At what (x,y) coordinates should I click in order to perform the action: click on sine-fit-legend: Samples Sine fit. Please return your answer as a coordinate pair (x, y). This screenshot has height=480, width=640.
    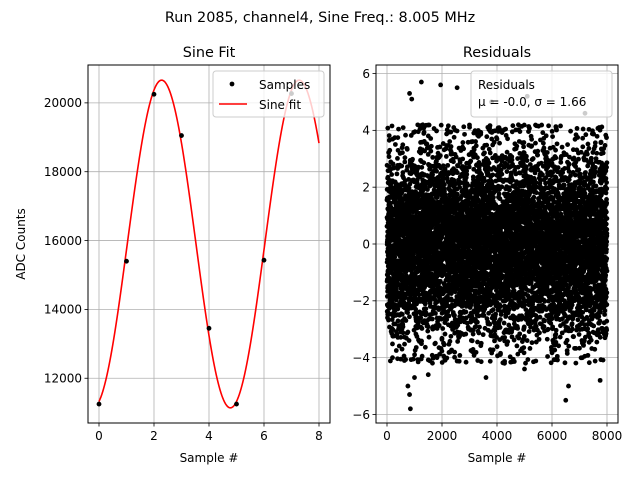
    Looking at the image, I should click on (268, 94).